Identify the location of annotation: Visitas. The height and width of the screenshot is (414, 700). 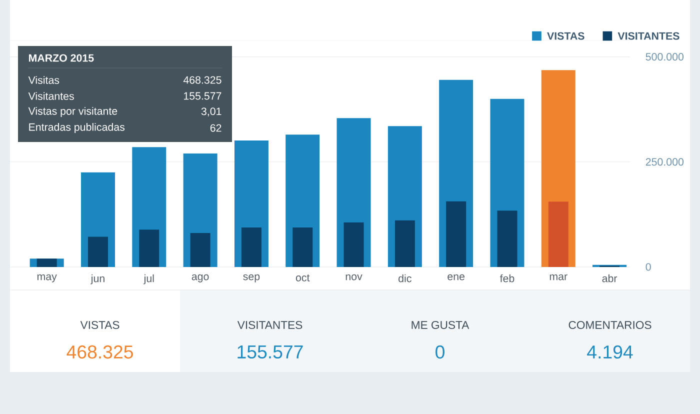
(44, 80).